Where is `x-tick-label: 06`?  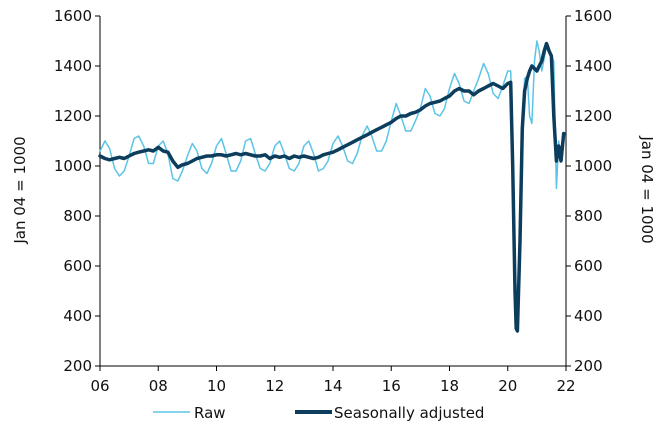
x-tick-label: 06 is located at coordinates (99, 386).